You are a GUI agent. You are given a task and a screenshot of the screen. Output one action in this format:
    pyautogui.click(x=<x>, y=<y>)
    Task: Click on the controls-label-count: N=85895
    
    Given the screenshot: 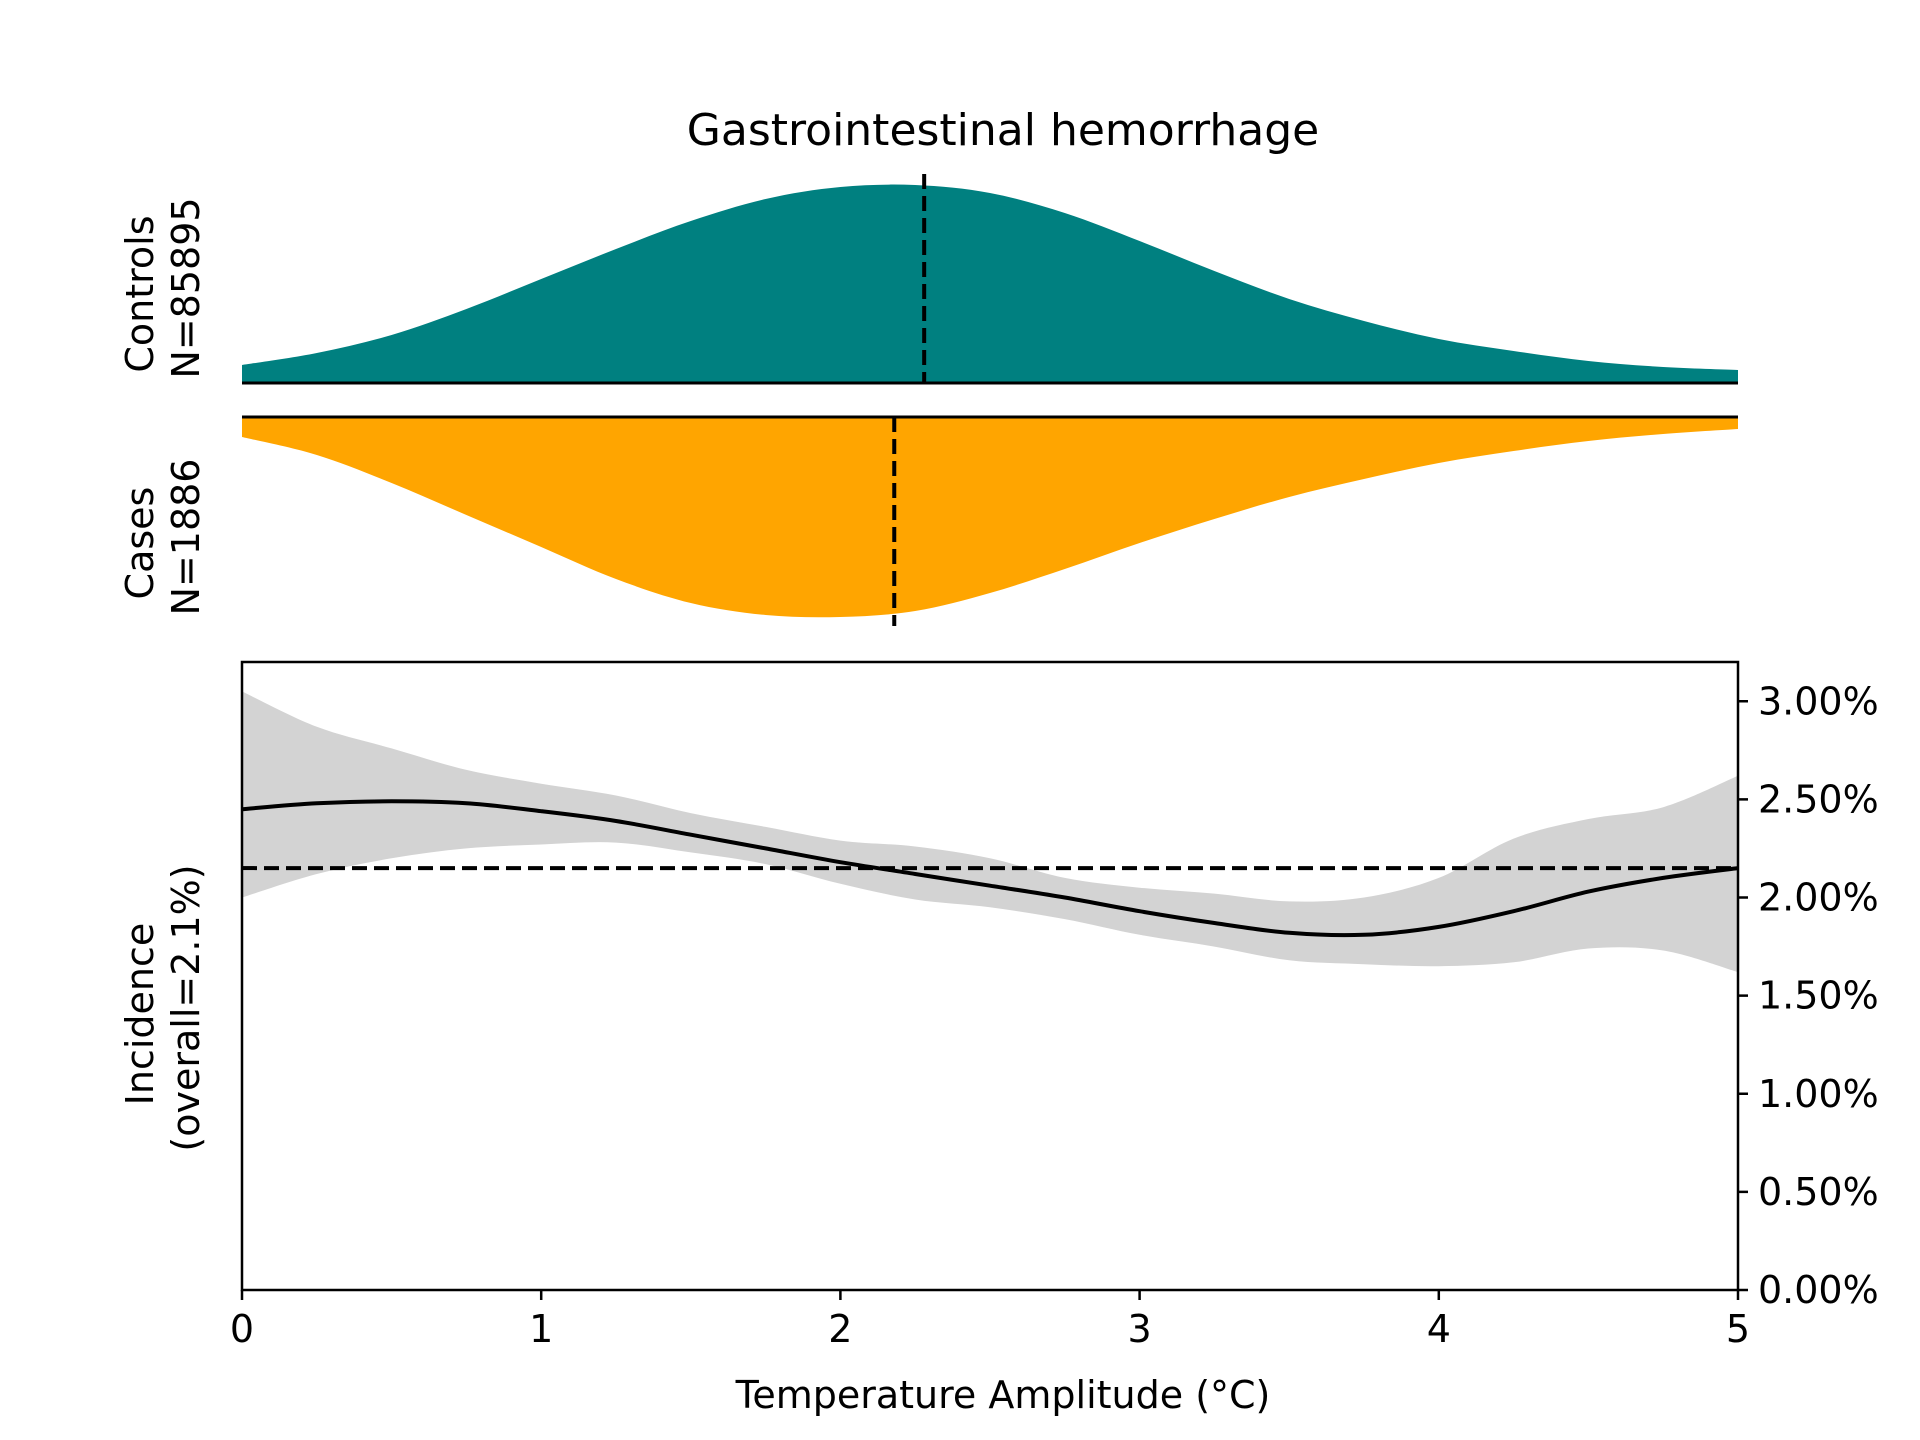 What is the action you would take?
    pyautogui.click(x=186, y=287)
    